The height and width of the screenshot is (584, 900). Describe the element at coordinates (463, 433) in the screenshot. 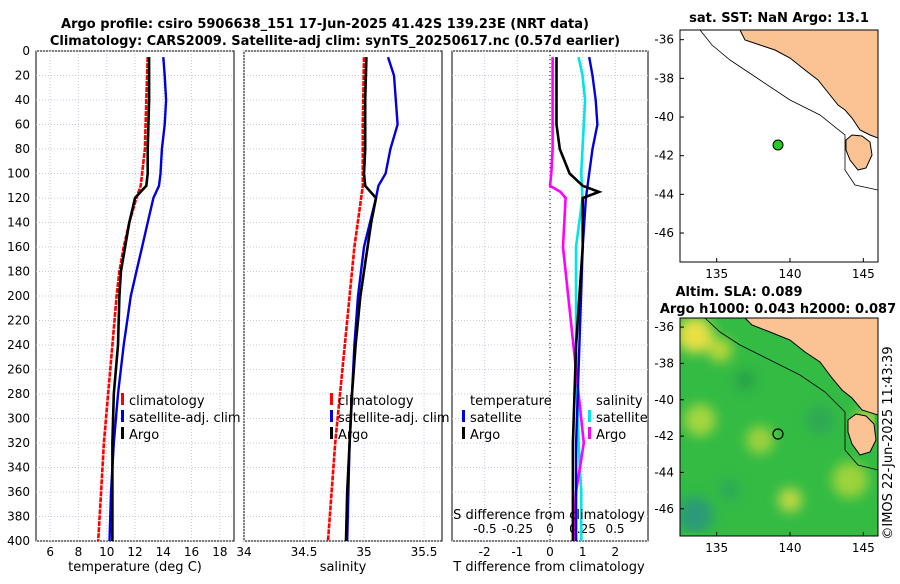

I see `legend-swatch-t-argo` at that location.